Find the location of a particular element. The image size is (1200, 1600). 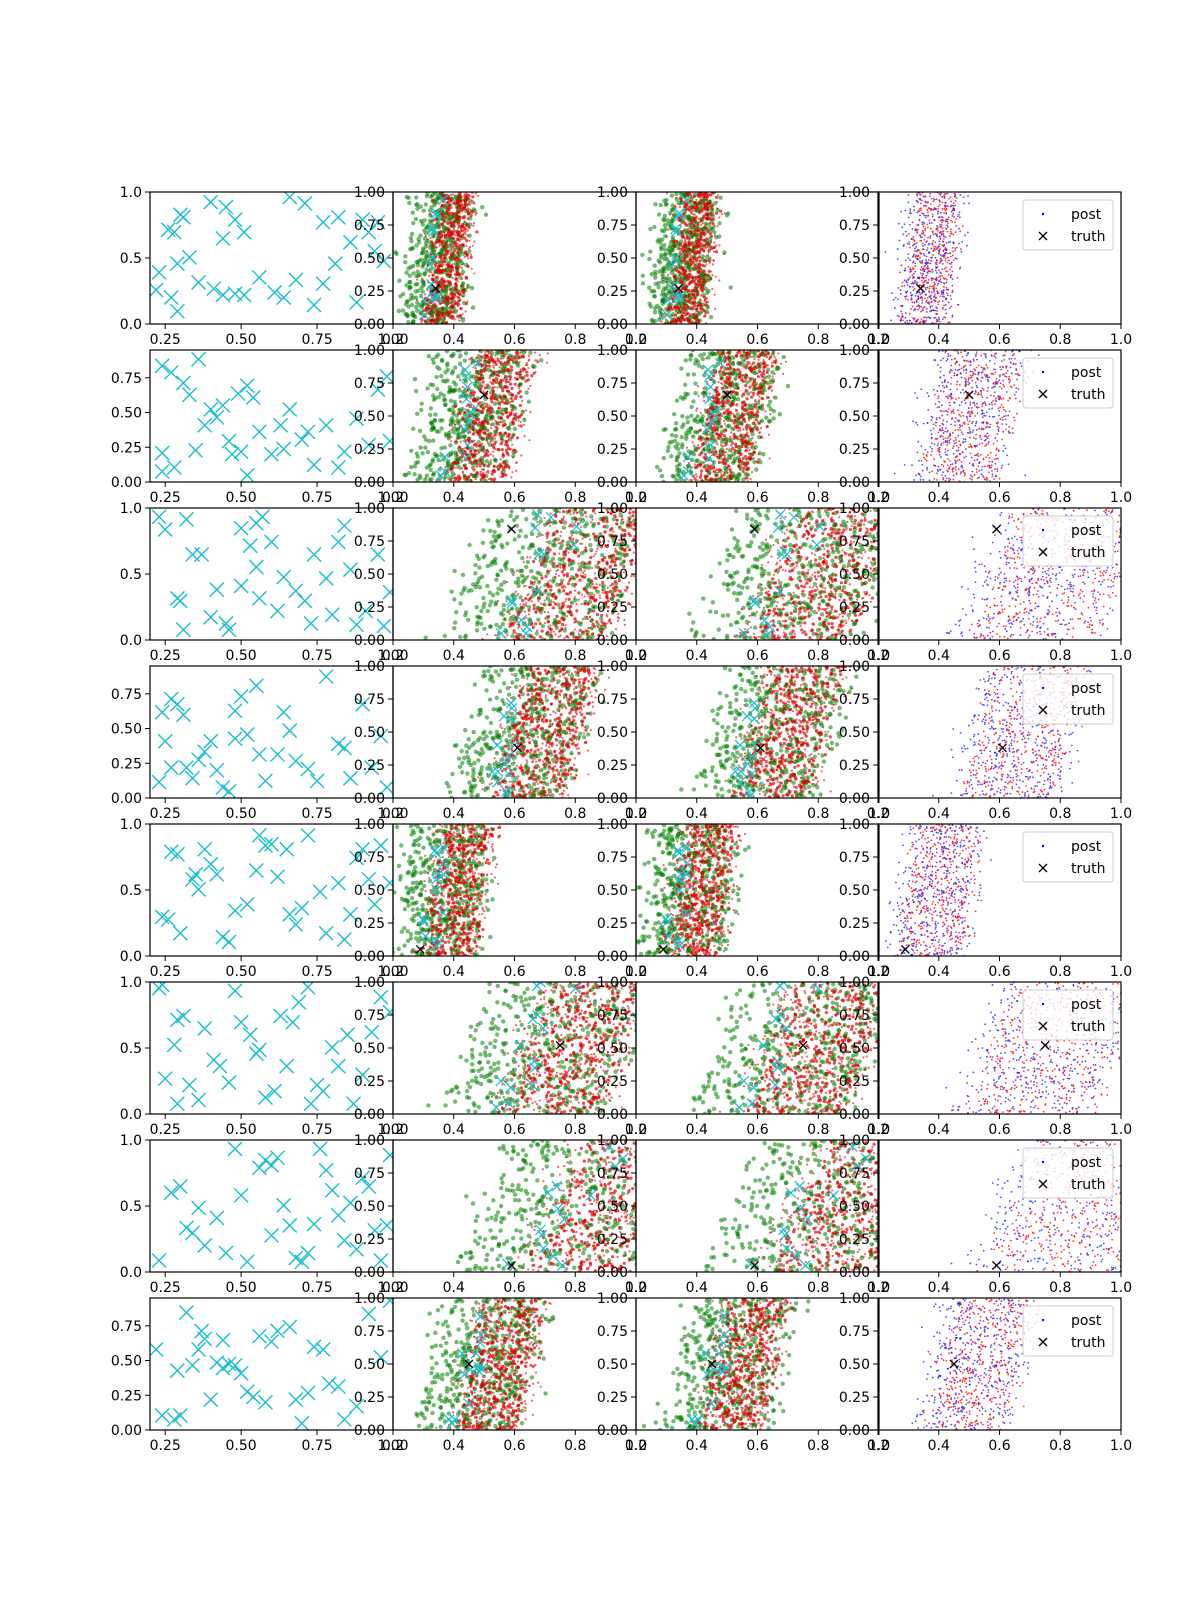

design-overlay is located at coordinates (680, 216).